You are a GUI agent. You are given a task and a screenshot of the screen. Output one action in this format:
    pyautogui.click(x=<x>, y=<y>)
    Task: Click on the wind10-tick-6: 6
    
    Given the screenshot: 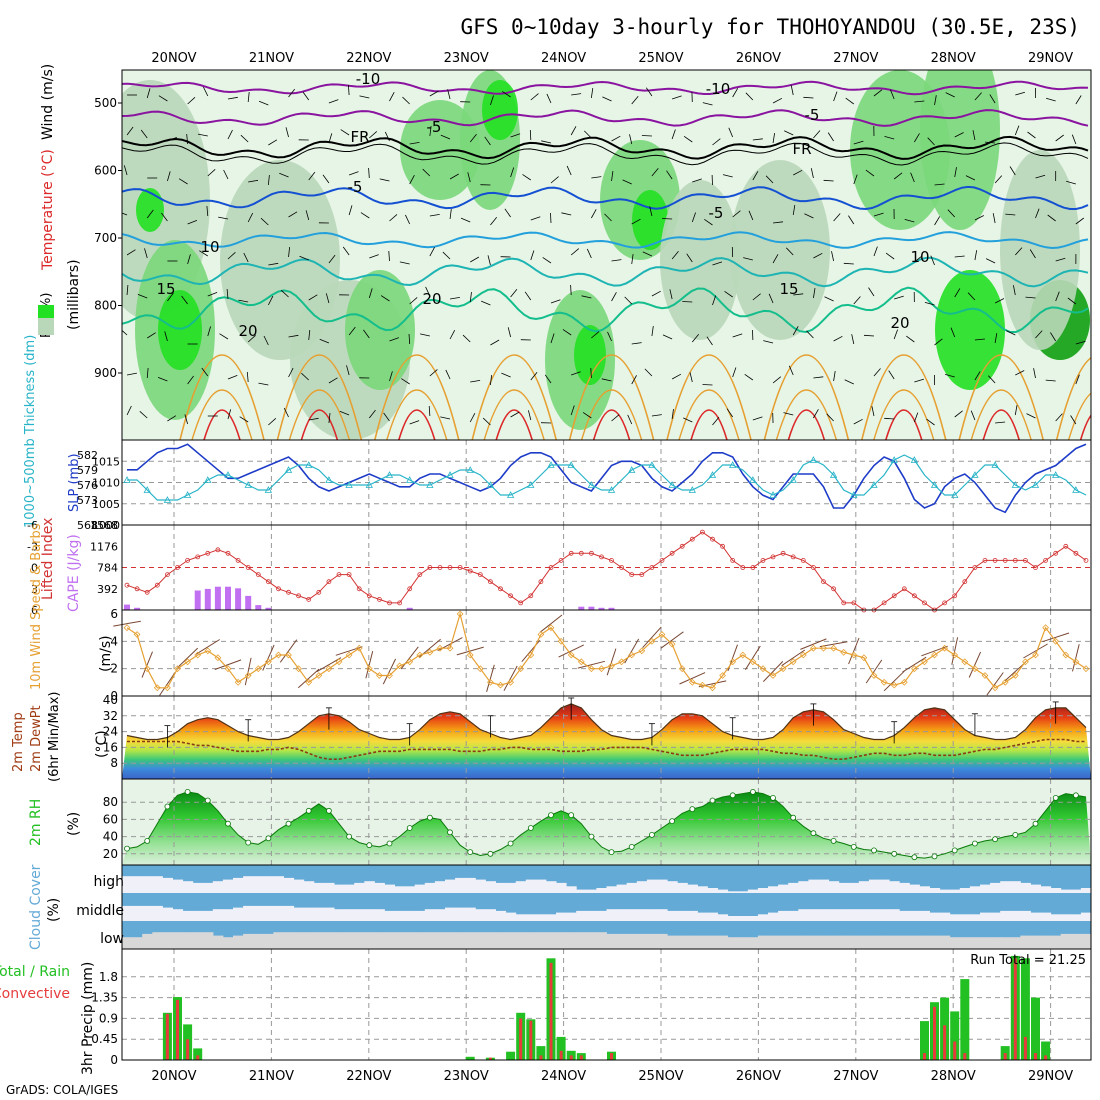 What is the action you would take?
    pyautogui.click(x=114, y=614)
    